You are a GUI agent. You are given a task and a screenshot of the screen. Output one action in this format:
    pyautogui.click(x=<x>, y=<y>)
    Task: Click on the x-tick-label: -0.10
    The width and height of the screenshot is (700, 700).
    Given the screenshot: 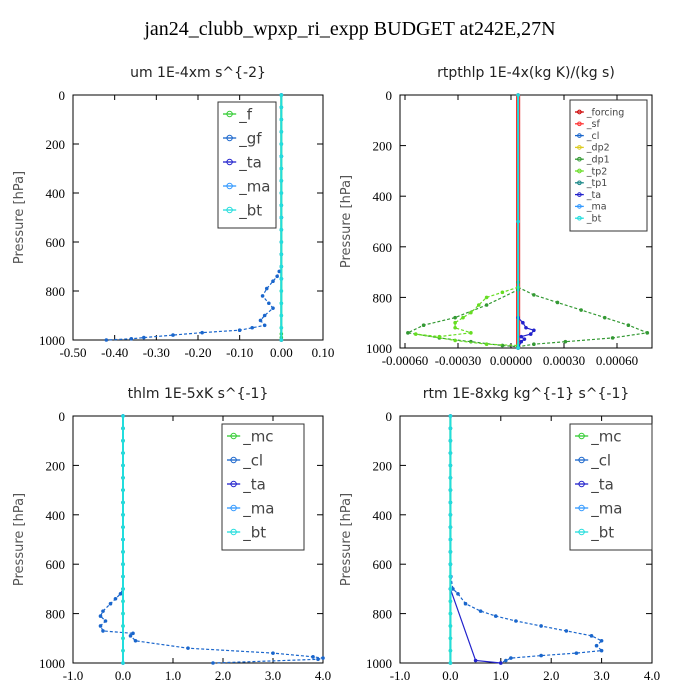 What is the action you would take?
    pyautogui.click(x=239, y=352)
    